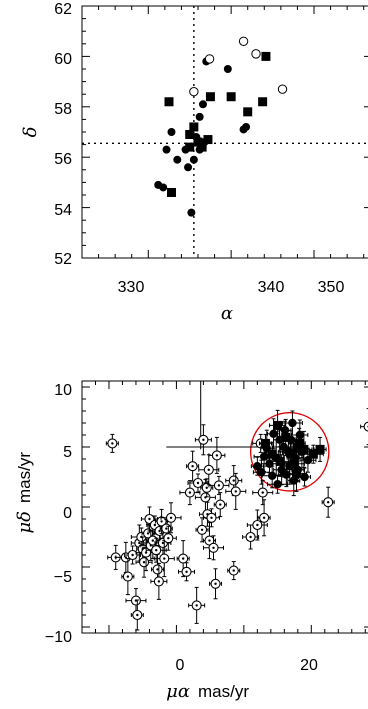 This screenshot has width=368, height=709. What do you see at coordinates (58, 637) in the screenshot?
I see `y-tick-label: −10` at bounding box center [58, 637].